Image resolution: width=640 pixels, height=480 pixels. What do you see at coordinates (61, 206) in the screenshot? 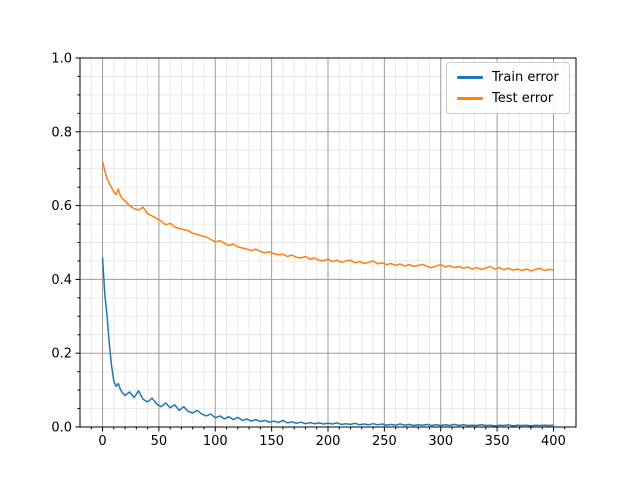
I see `y-tick-label: 0.6` at bounding box center [61, 206].